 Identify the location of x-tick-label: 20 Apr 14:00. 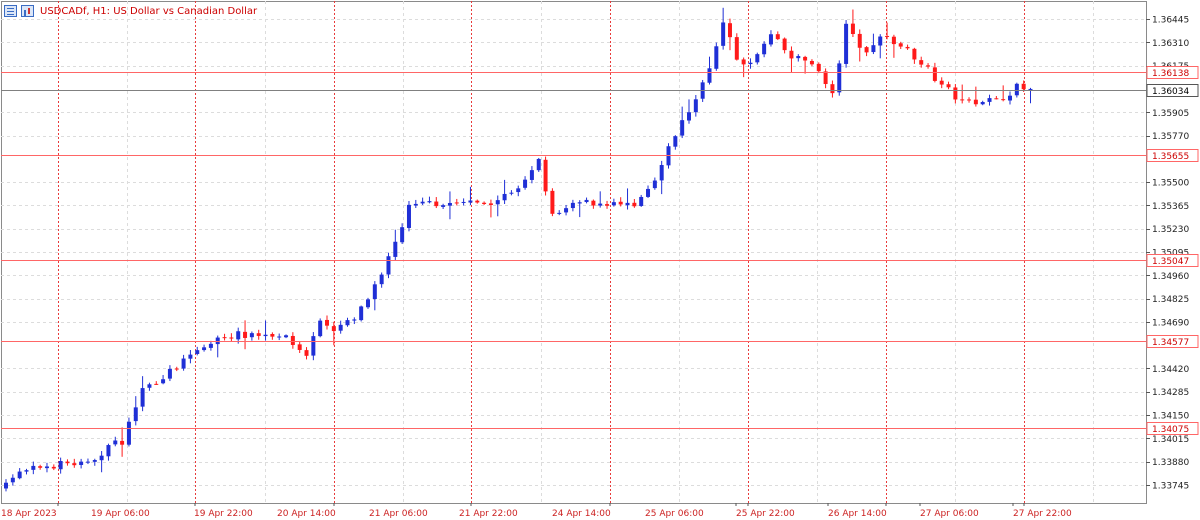
(306, 514).